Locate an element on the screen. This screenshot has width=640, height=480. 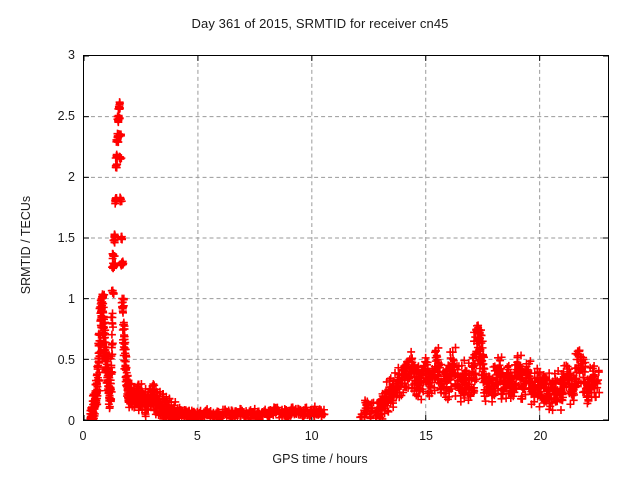
y-tick-label: 0.5 is located at coordinates (66, 360).